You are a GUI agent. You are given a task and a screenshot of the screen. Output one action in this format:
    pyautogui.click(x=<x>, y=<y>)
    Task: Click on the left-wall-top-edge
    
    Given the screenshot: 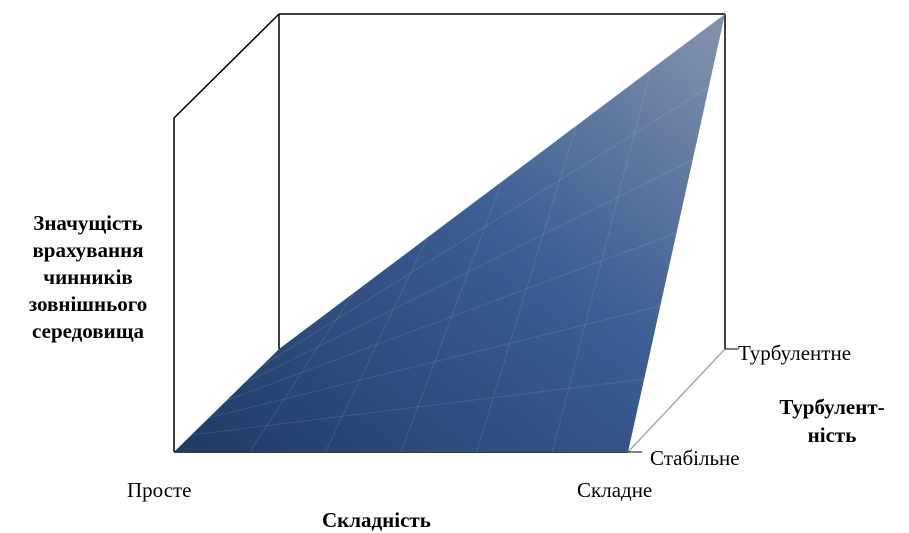 What is the action you would take?
    pyautogui.click(x=226, y=66)
    